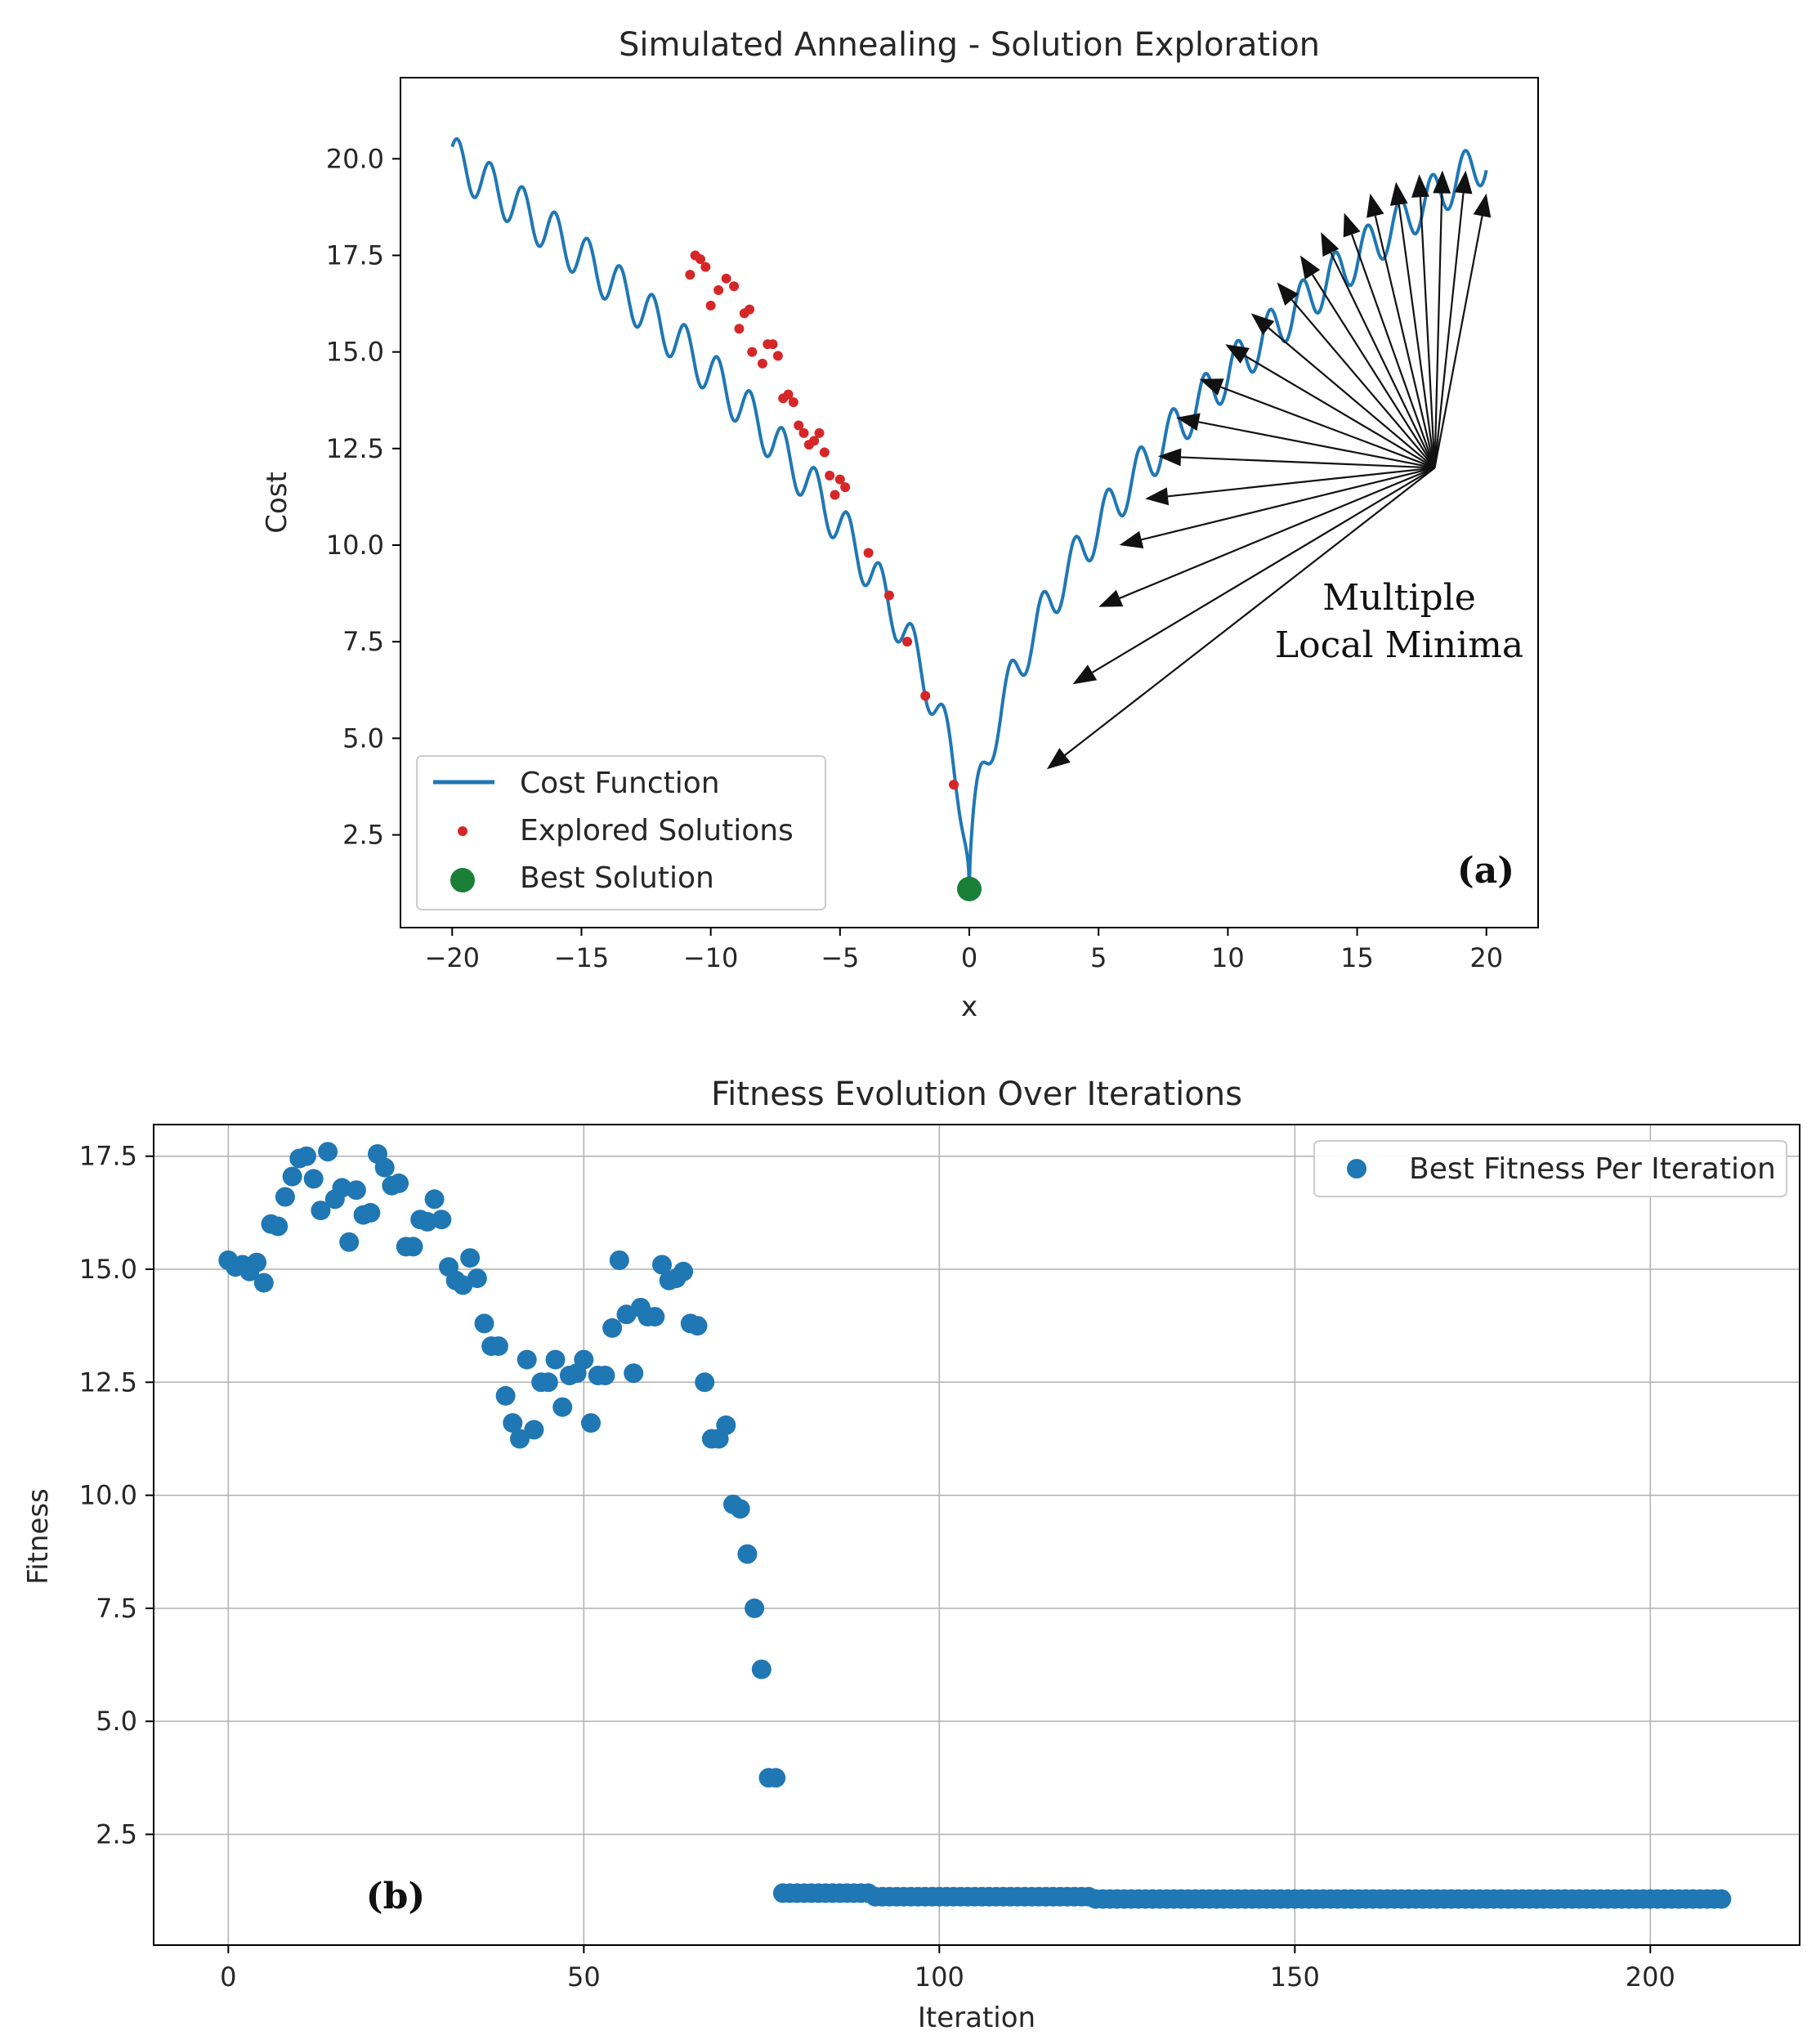 The height and width of the screenshot is (2044, 1816). Describe the element at coordinates (1357, 957) in the screenshot. I see `x-tick-label: 15` at that location.